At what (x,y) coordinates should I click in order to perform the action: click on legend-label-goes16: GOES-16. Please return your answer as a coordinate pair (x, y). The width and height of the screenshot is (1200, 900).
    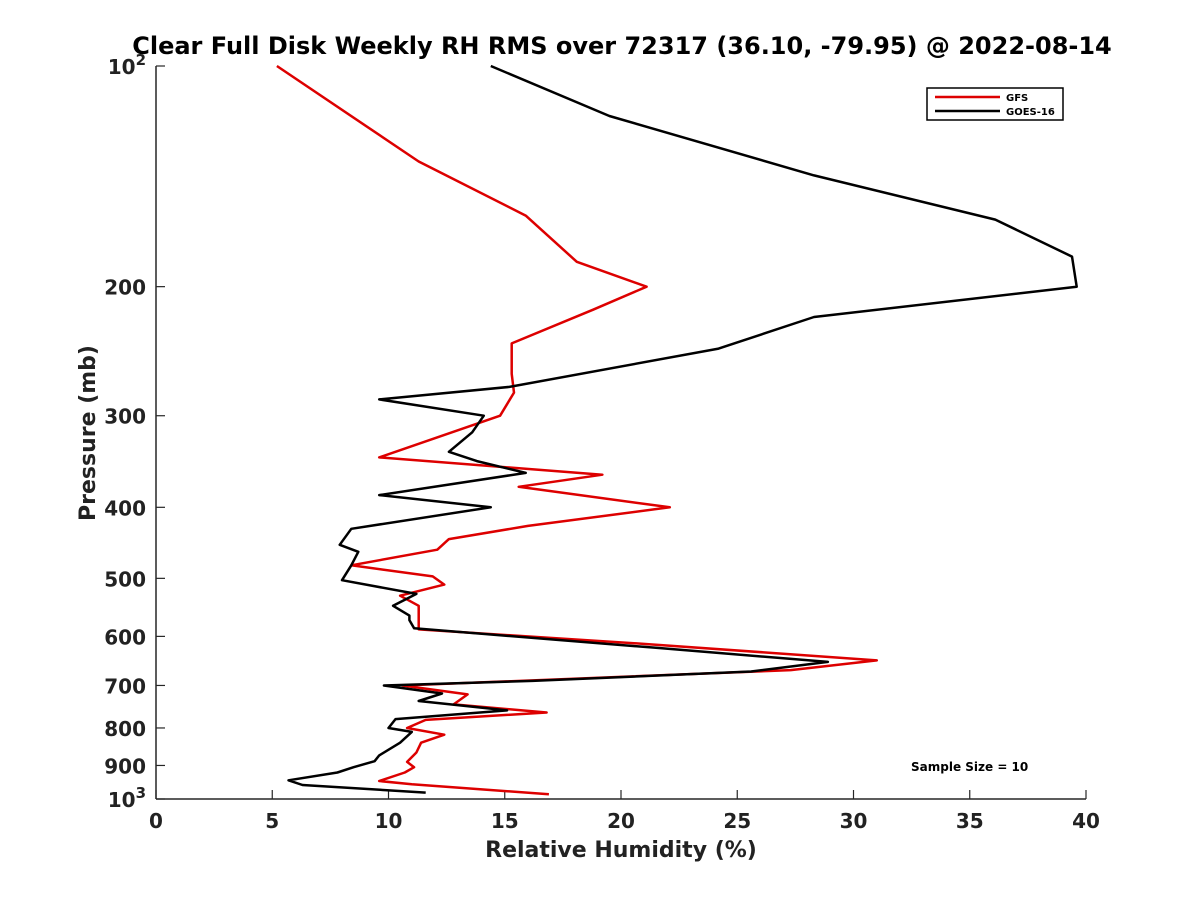
    Looking at the image, I should click on (1030, 112).